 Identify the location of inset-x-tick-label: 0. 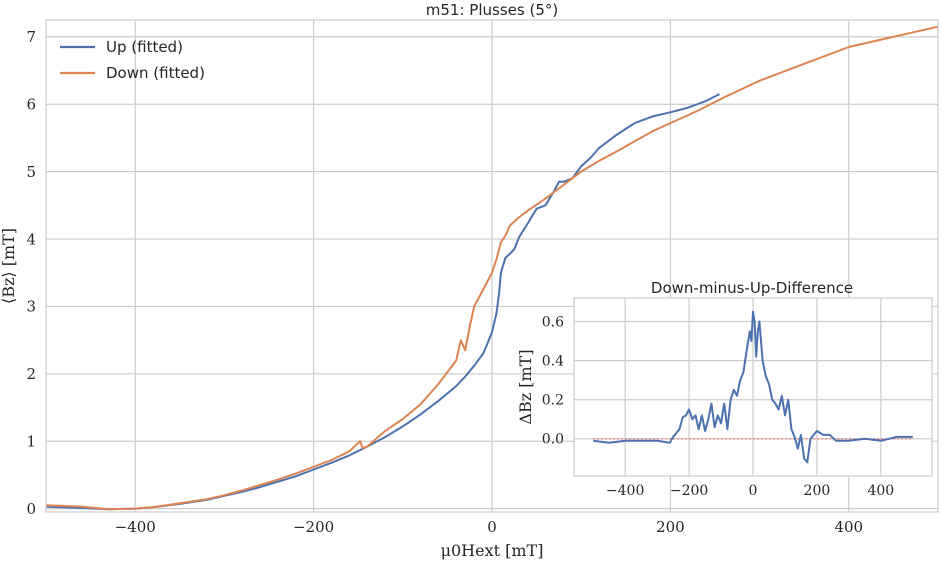
(753, 491).